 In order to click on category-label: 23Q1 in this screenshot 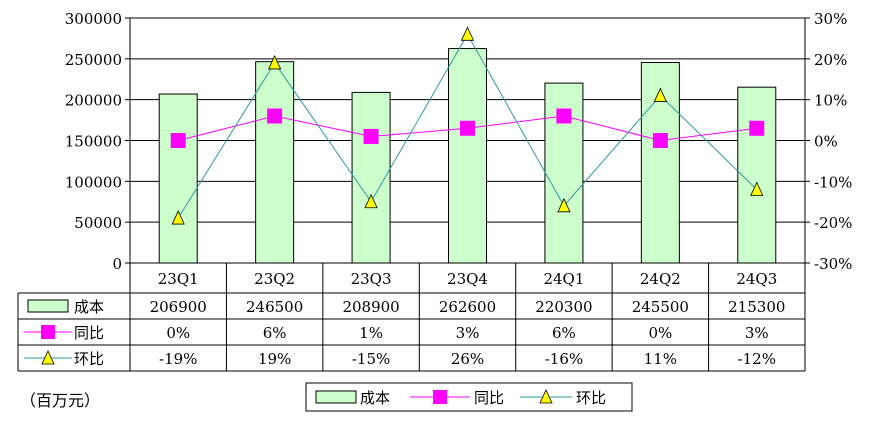, I will do `click(178, 279)`.